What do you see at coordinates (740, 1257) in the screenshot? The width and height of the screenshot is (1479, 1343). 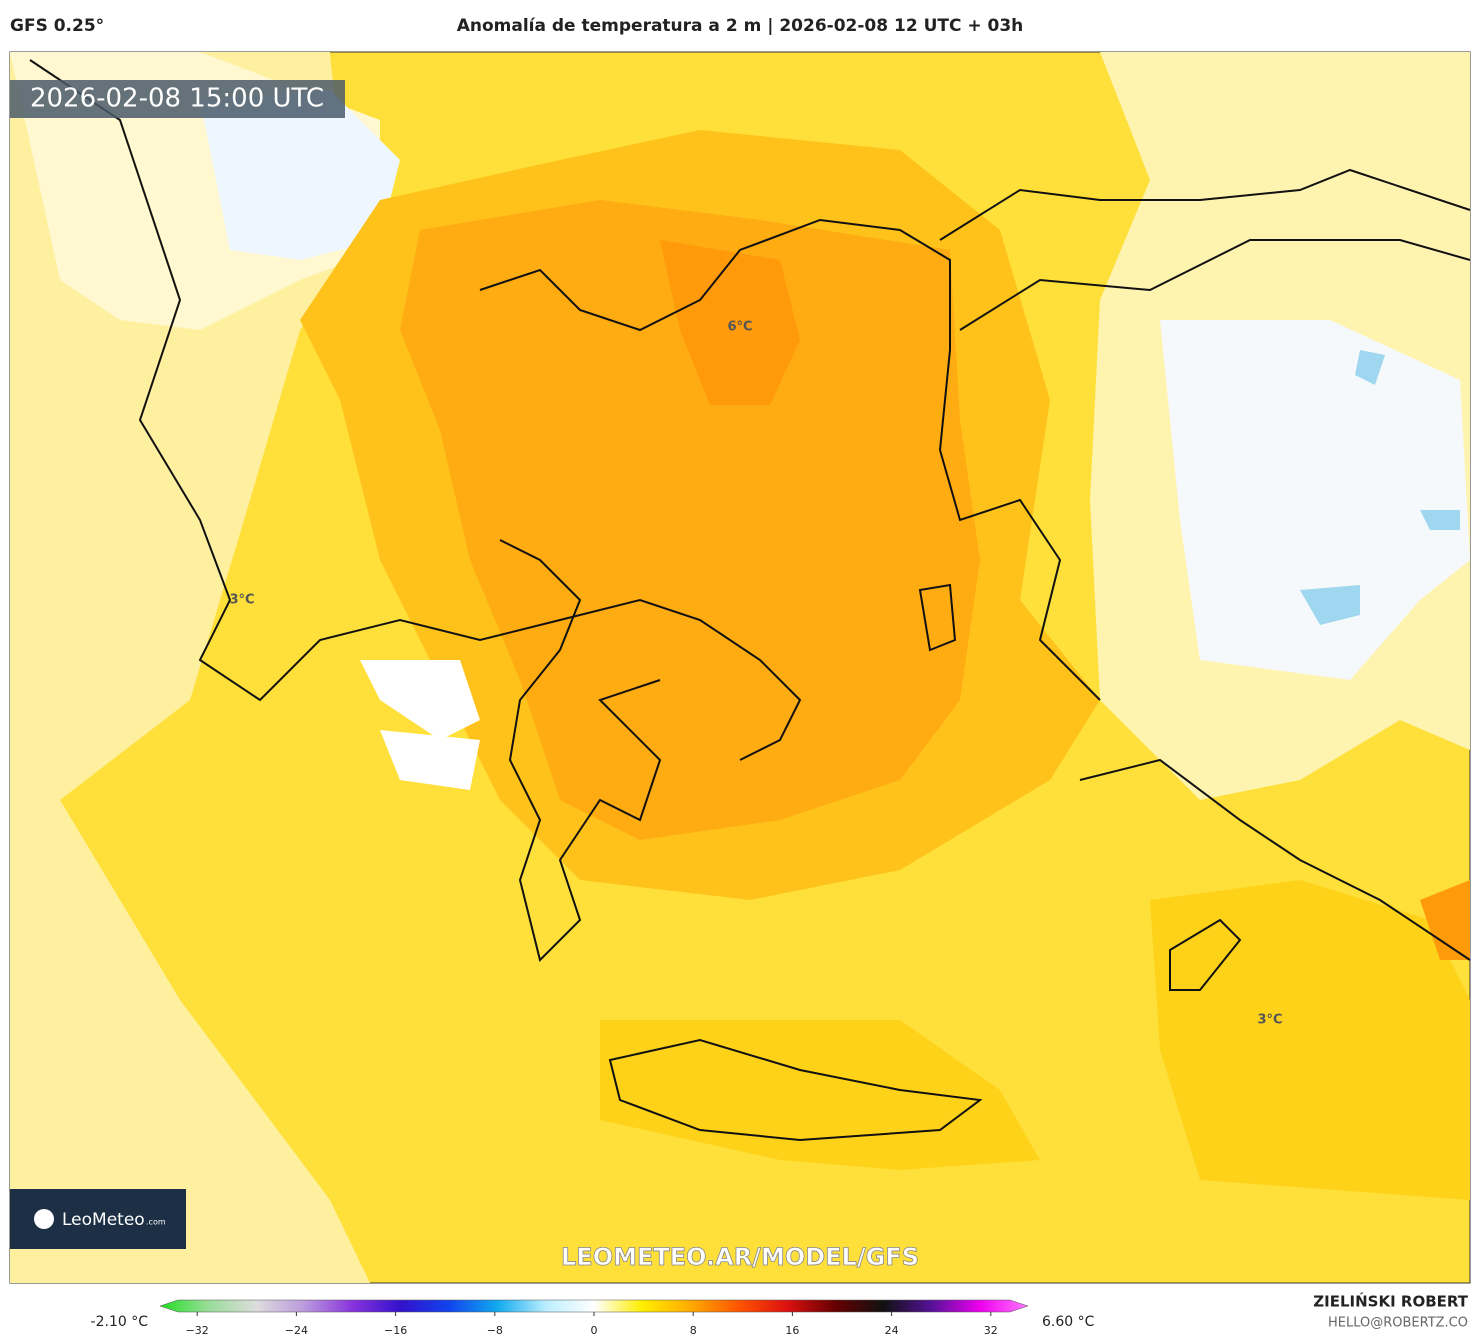 I see `watermark: LEOMETEO.AR/MODEL/GFS` at bounding box center [740, 1257].